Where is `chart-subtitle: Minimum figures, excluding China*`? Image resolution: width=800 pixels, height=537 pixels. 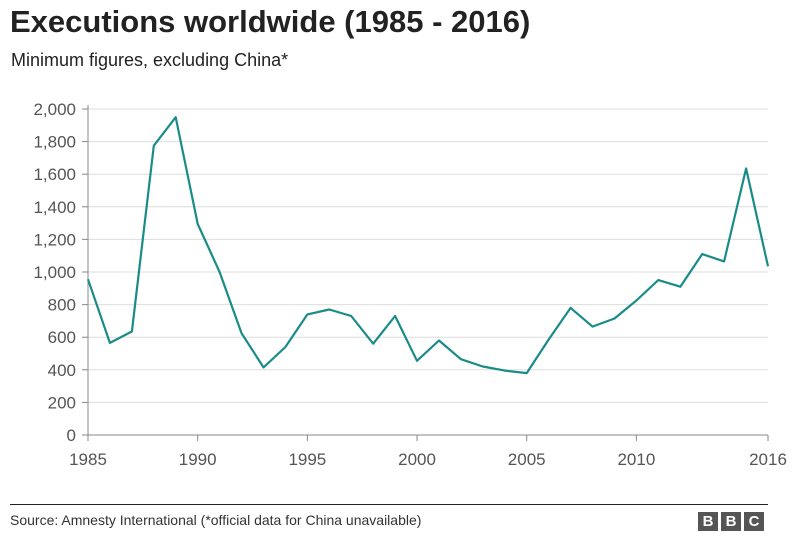 chart-subtitle: Minimum figures, excluding China* is located at coordinates (150, 60).